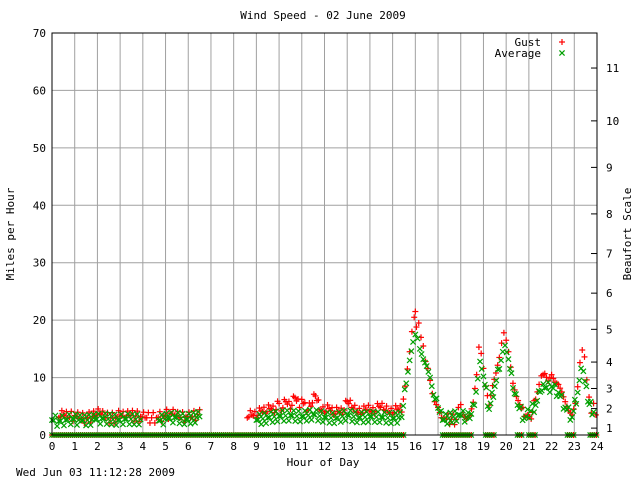  Describe the element at coordinates (562, 53) in the screenshot. I see `legend-average-symbol` at that location.